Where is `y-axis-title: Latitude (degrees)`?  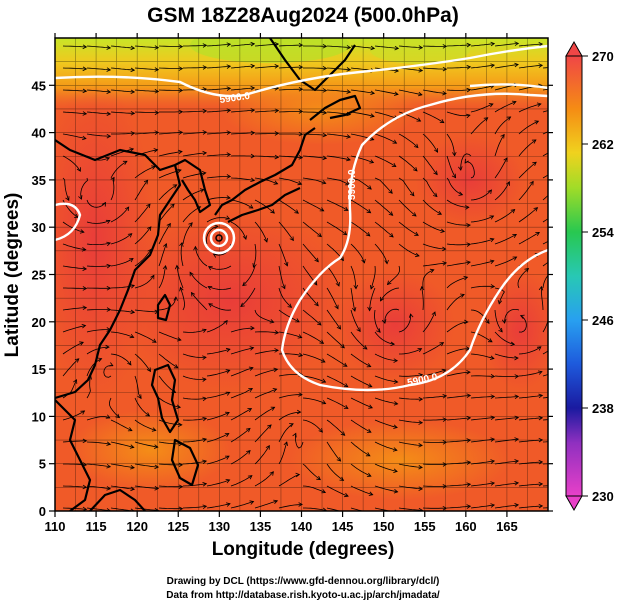
y-axis-title: Latitude (degrees) is located at coordinates (12, 275).